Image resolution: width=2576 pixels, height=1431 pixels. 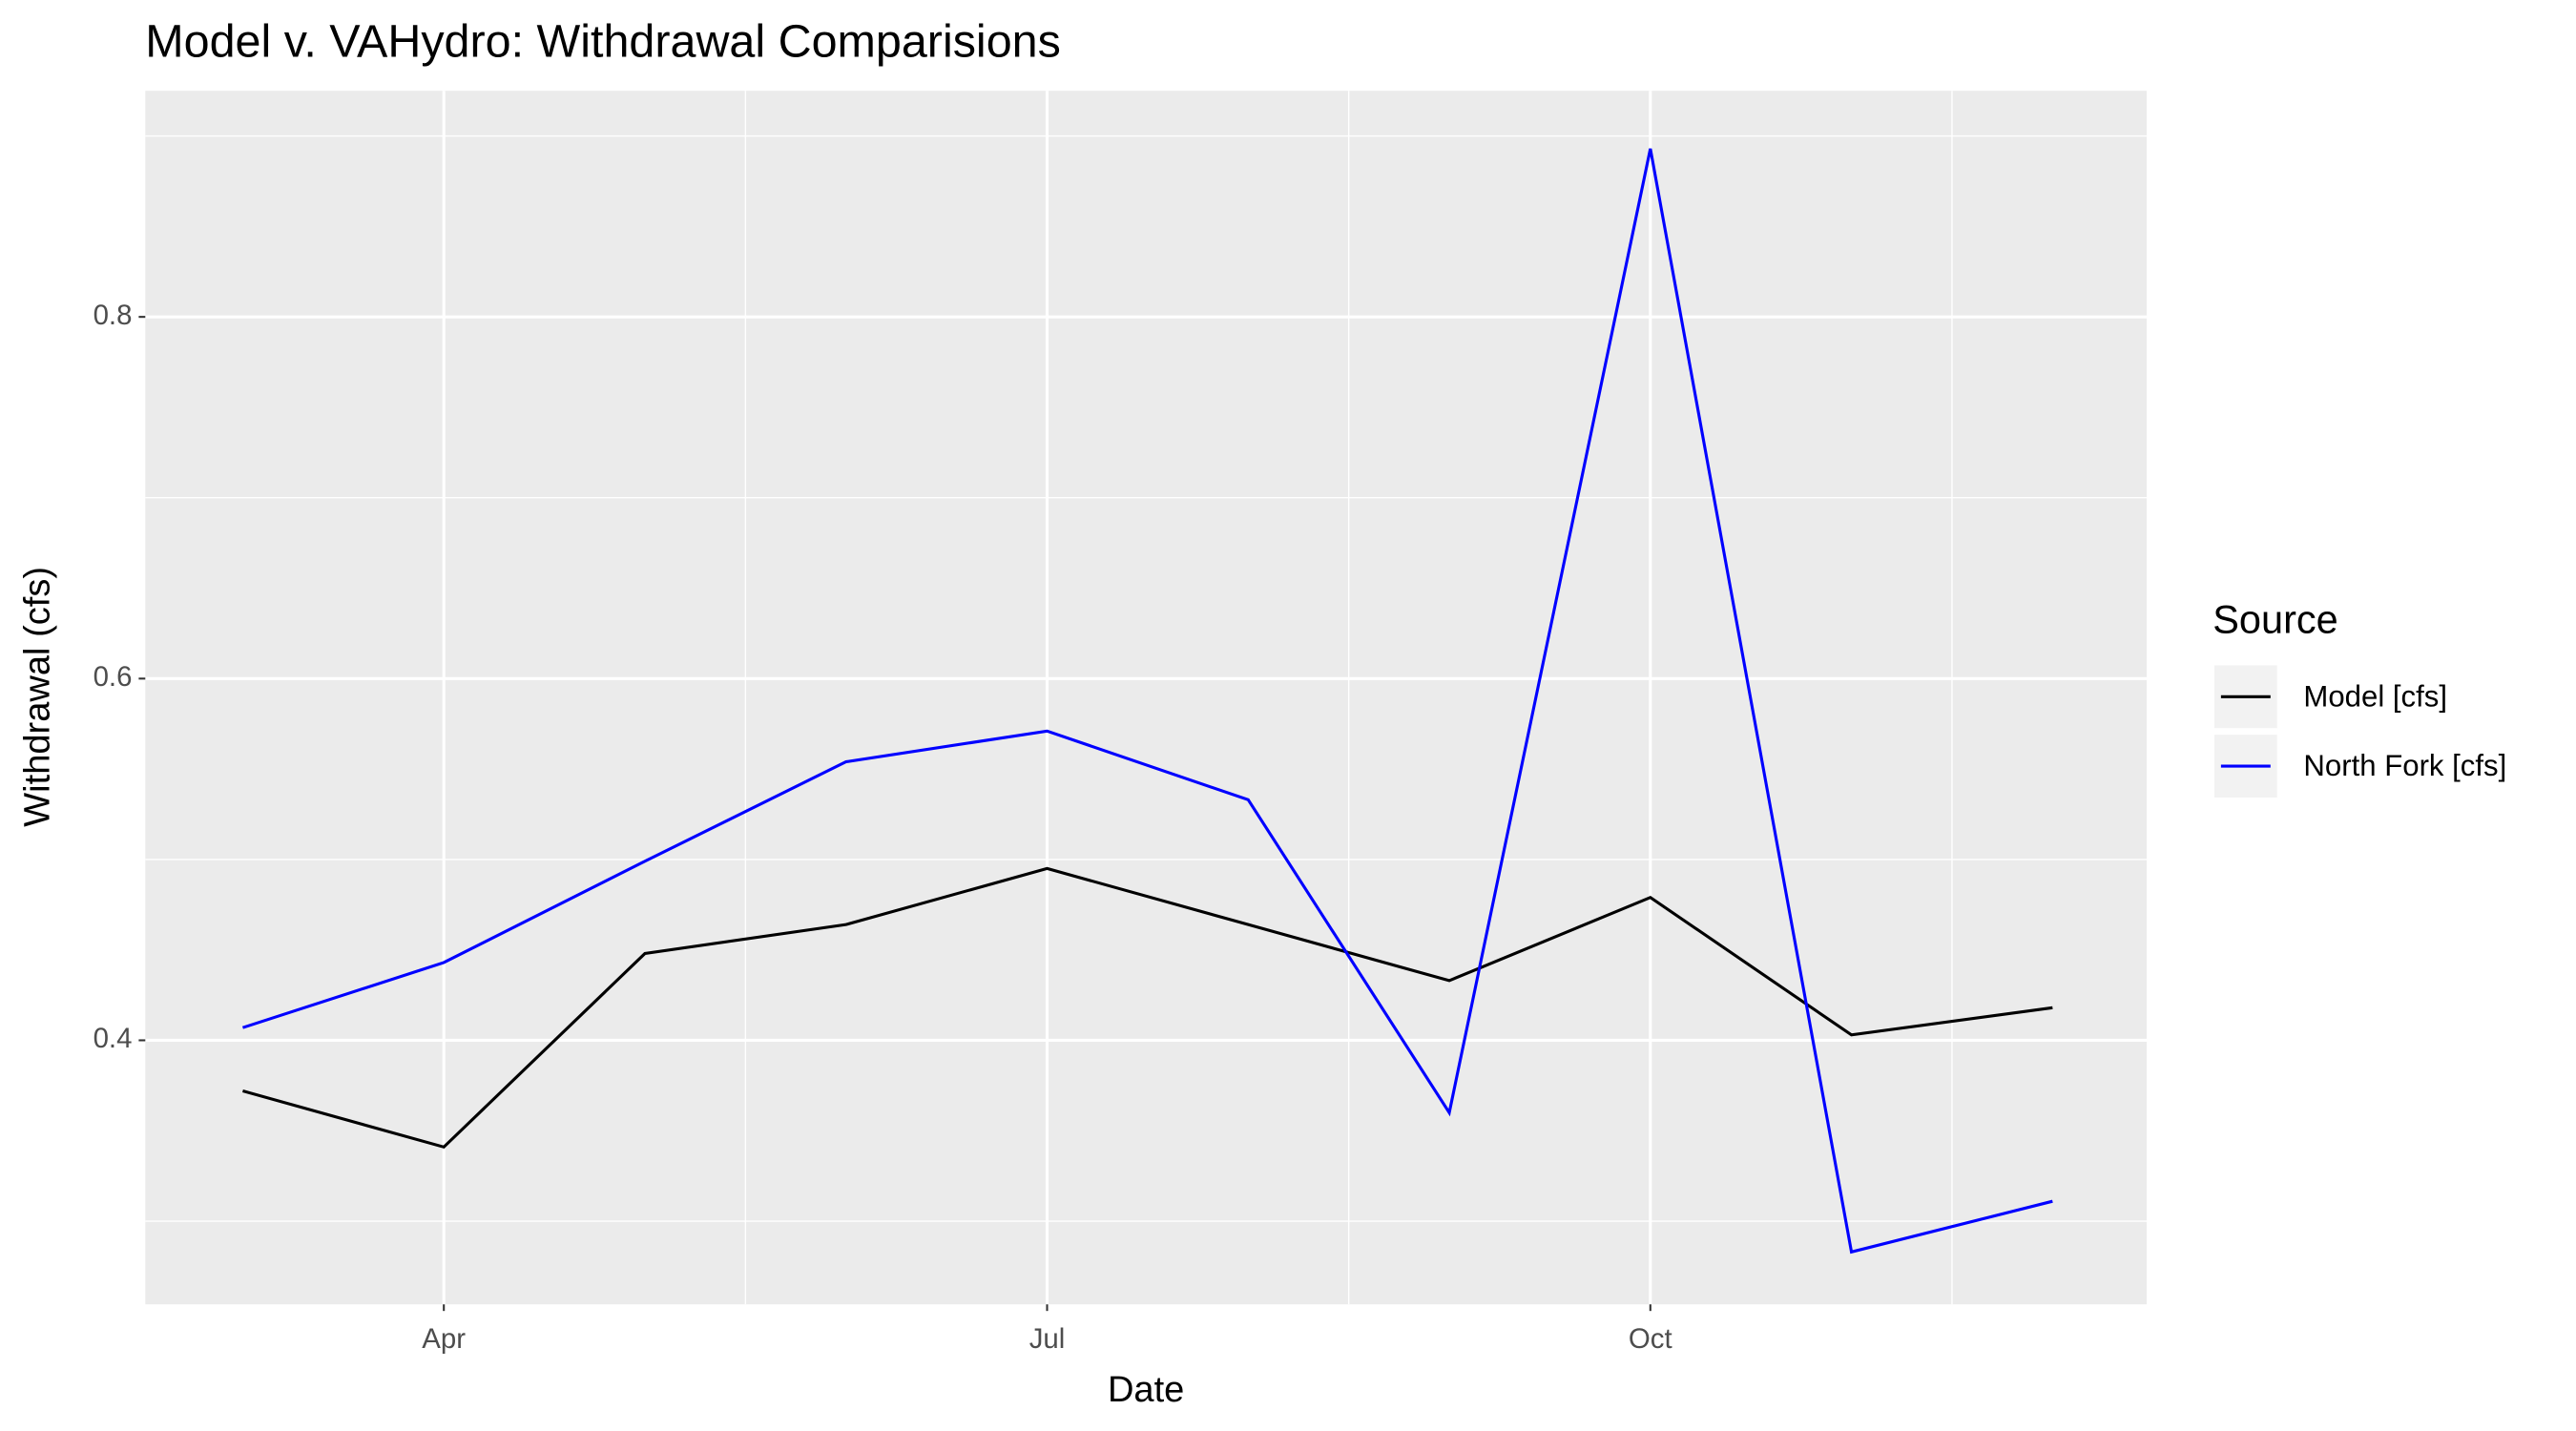 I want to click on legend-label: Model [cfs], so click(x=2375, y=696).